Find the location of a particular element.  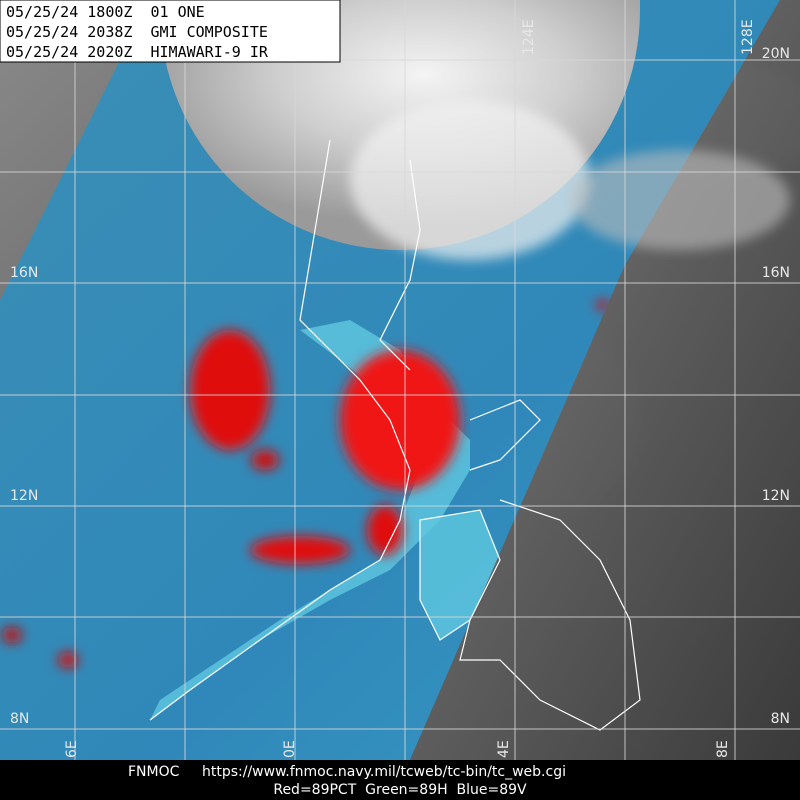

lon-label: 0E is located at coordinates (290, 749).